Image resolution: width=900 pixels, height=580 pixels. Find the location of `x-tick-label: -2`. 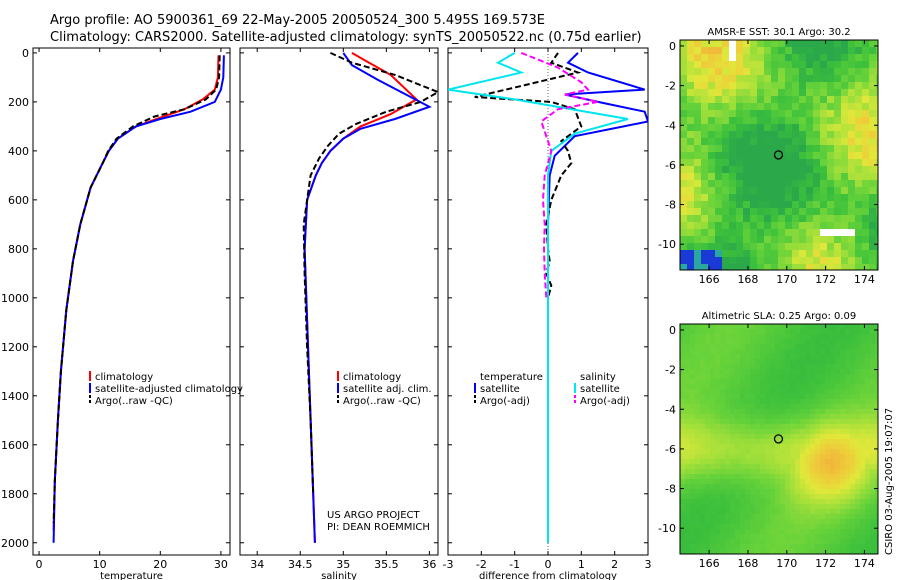

x-tick-label: -2 is located at coordinates (481, 564).